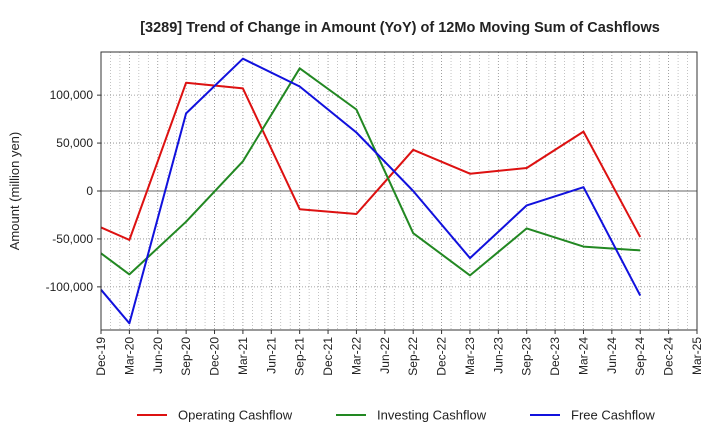 The width and height of the screenshot is (720, 440). Describe the element at coordinates (583, 356) in the screenshot. I see `x-tick-label: Mar-24` at that location.